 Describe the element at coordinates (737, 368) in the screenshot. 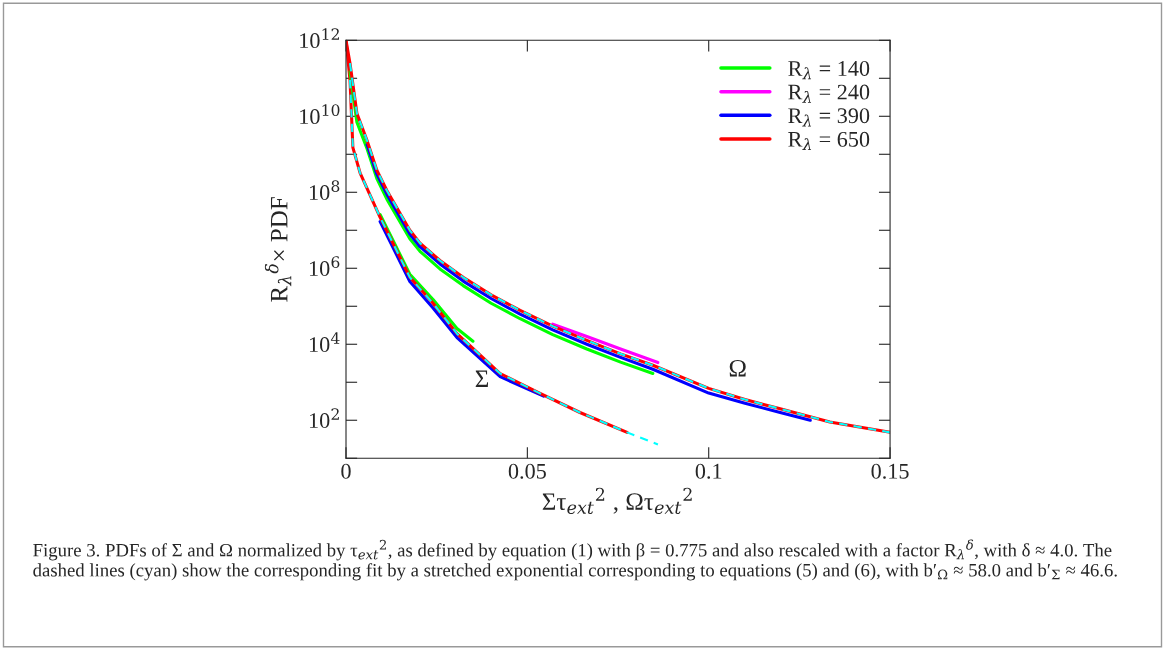

I see `annotation: Ω` at that location.